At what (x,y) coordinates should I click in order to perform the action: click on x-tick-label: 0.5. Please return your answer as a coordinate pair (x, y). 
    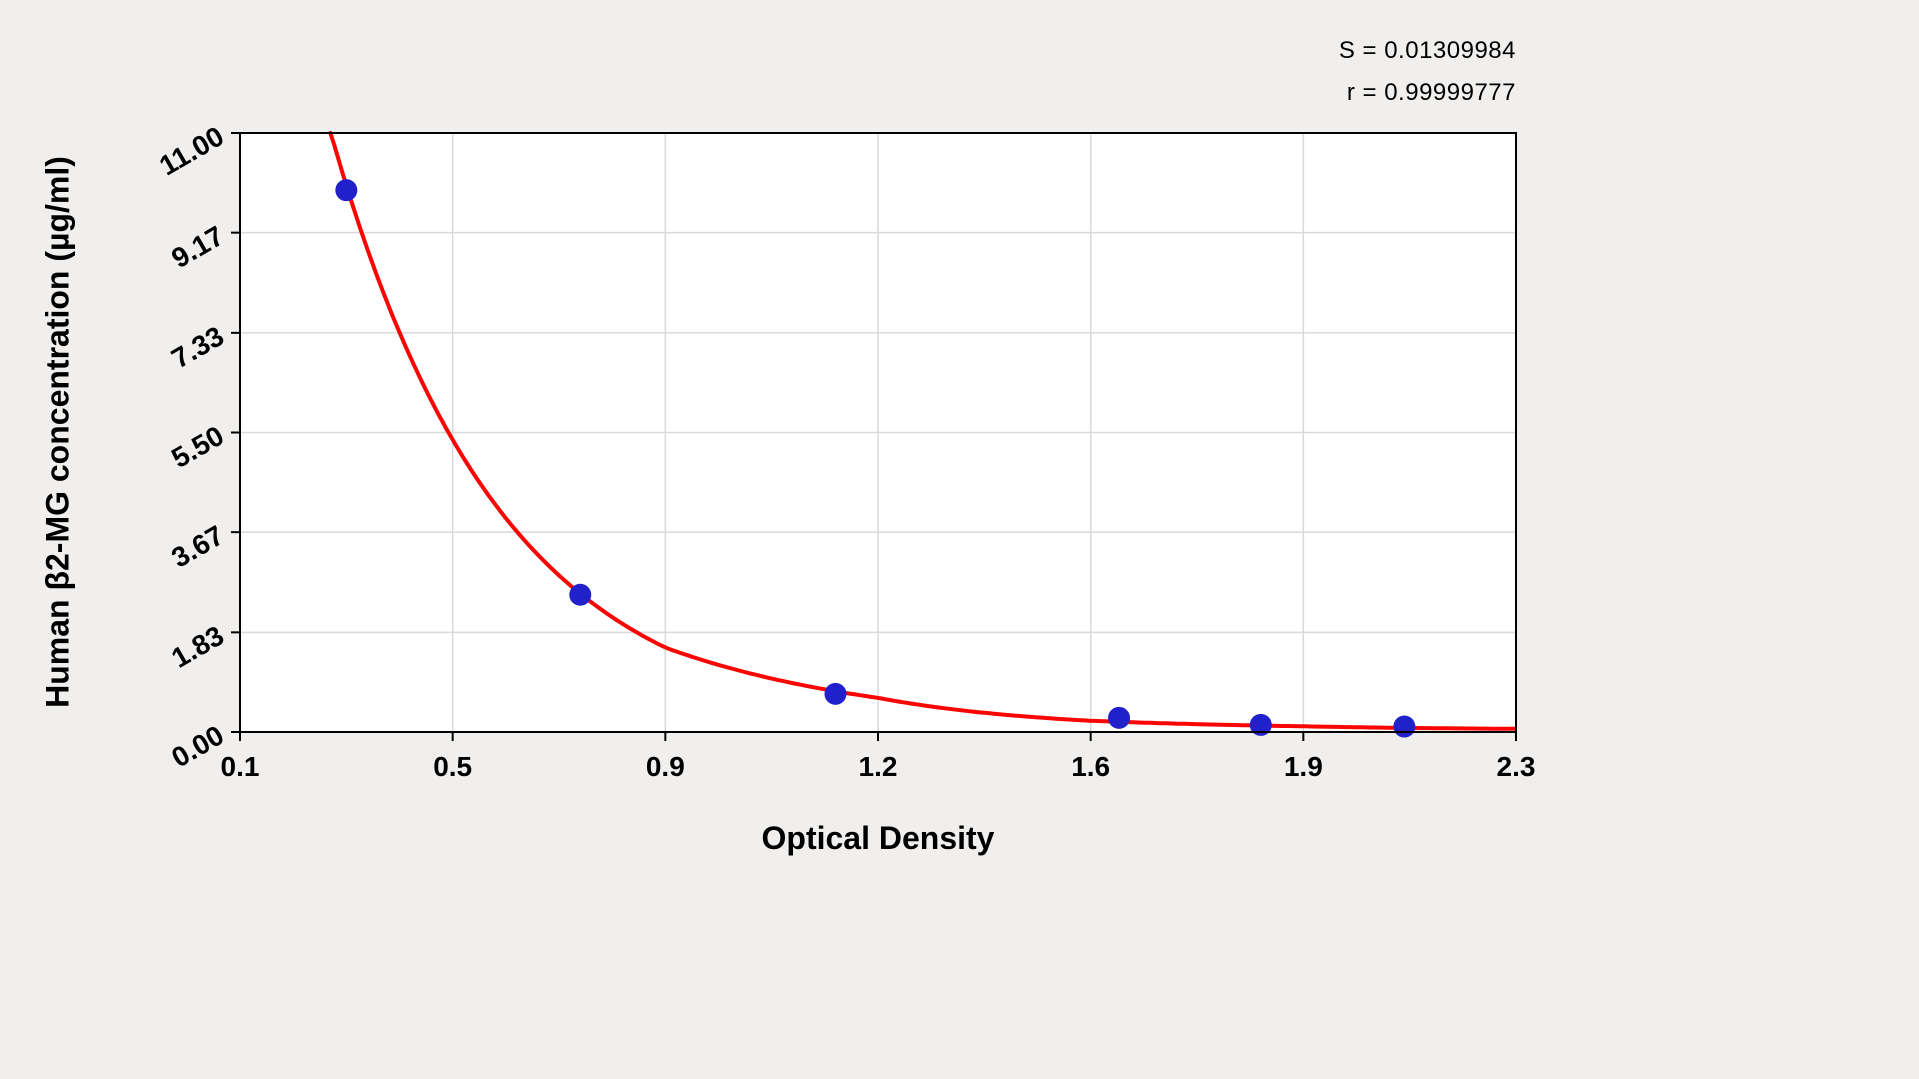
    Looking at the image, I should click on (452, 766).